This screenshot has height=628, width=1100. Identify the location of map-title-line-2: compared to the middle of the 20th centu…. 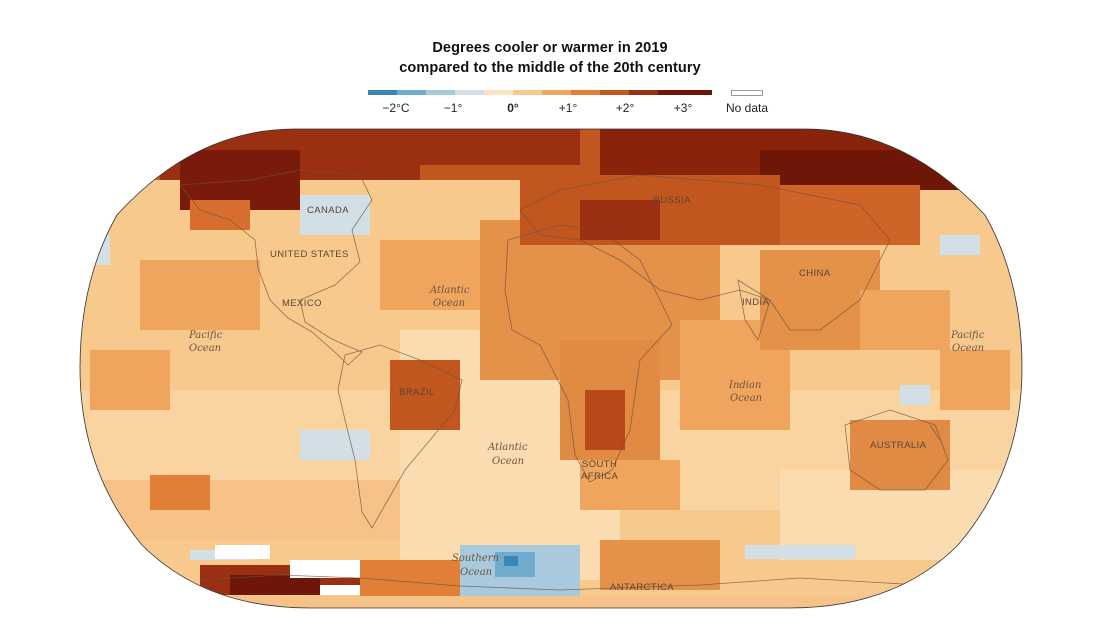
(550, 68).